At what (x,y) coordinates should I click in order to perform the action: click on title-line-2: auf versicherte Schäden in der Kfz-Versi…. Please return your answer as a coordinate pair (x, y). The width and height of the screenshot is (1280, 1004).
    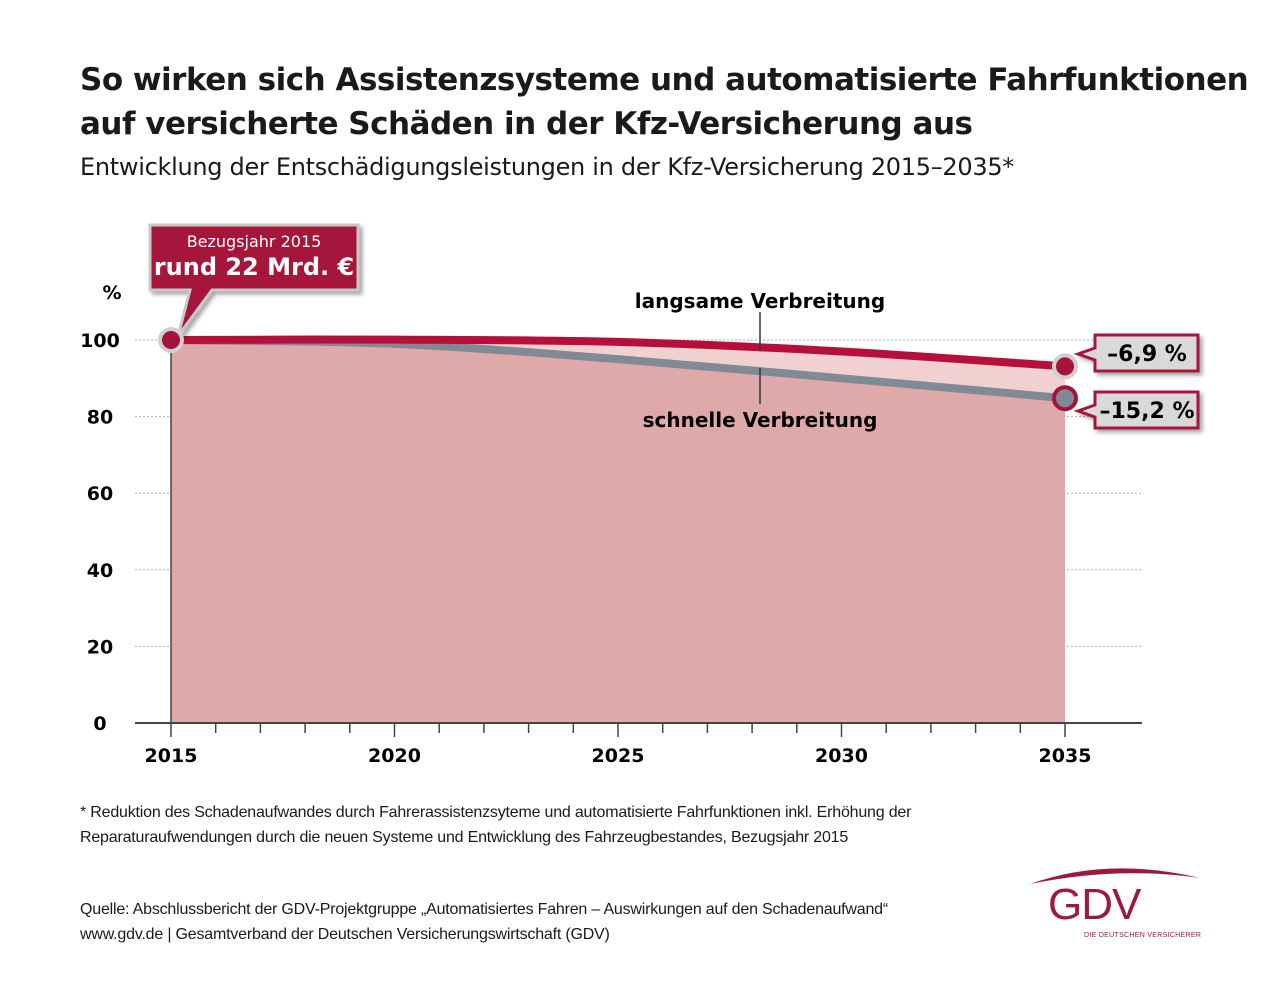
    Looking at the image, I should click on (526, 124).